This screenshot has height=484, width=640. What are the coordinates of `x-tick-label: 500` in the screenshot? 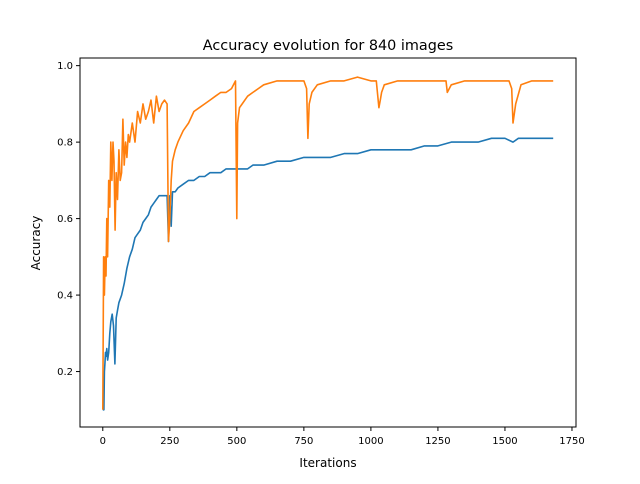 It's located at (236, 441).